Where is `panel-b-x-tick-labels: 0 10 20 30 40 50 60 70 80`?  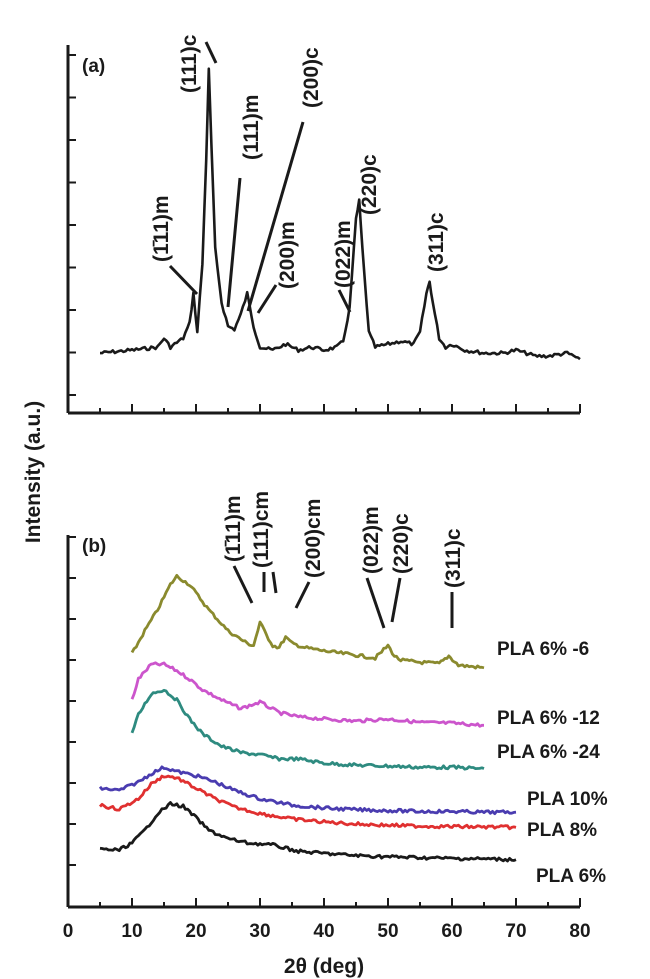 panel-b-x-tick-labels: 0 10 20 30 40 50 60 70 80 is located at coordinates (327, 931).